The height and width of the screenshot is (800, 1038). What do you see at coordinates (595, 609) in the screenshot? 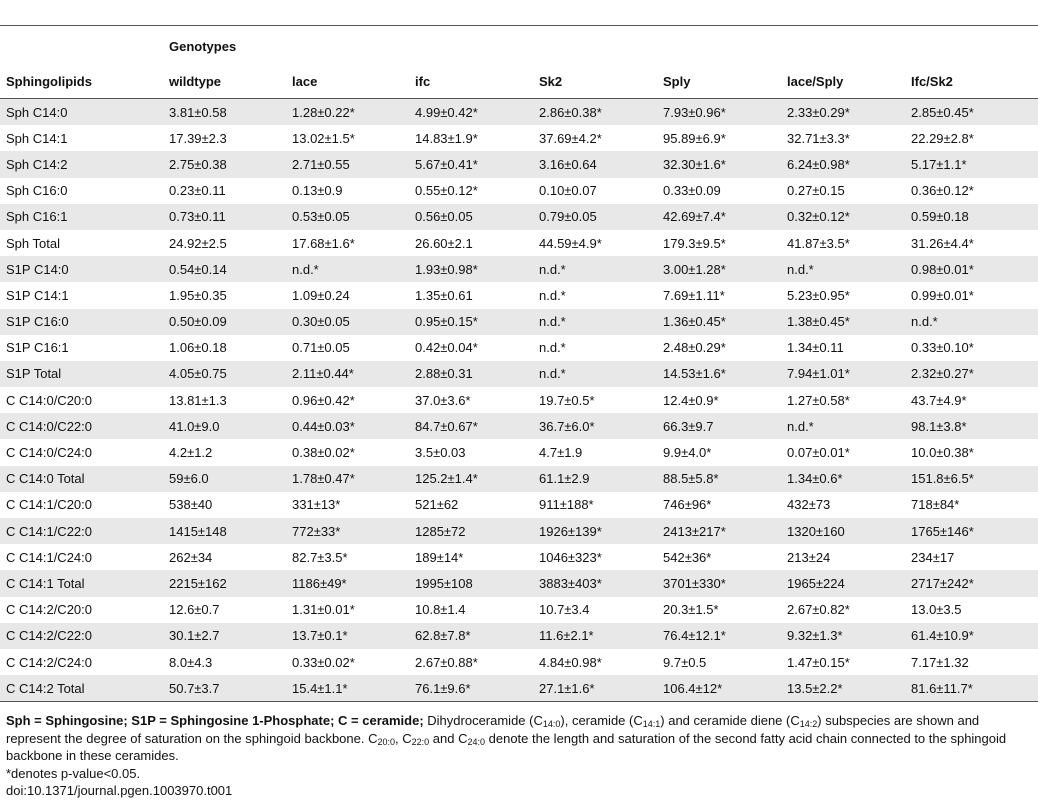
I see `table-cell: 10.7±3.4` at bounding box center [595, 609].